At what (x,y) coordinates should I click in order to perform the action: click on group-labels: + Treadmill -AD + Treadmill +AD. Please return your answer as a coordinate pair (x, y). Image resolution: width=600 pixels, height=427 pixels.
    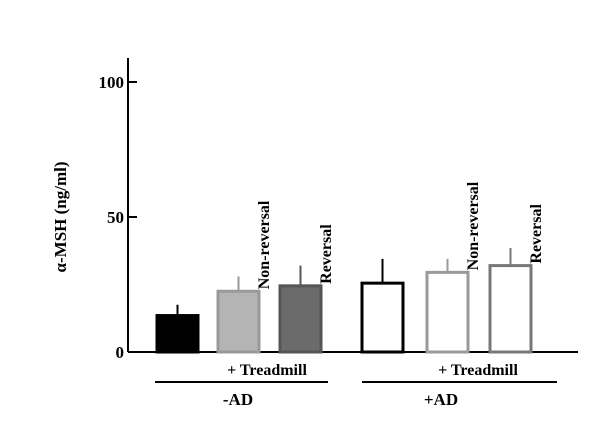
    Looking at the image, I should click on (356, 385).